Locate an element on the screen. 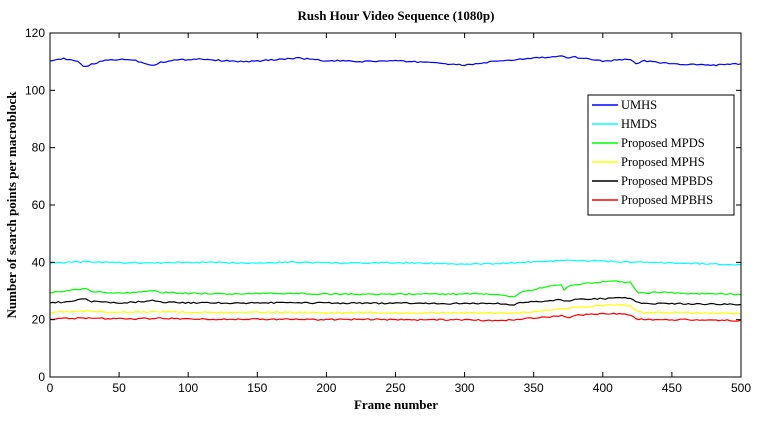 The height and width of the screenshot is (424, 760). x-tick-label: 400 is located at coordinates (603, 388).